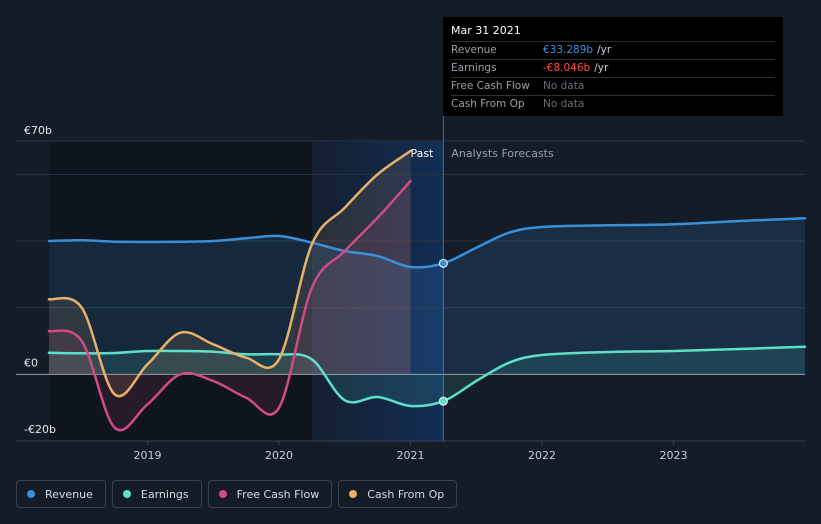 This screenshot has width=821, height=524. I want to click on series-area-earnings, so click(426, 376).